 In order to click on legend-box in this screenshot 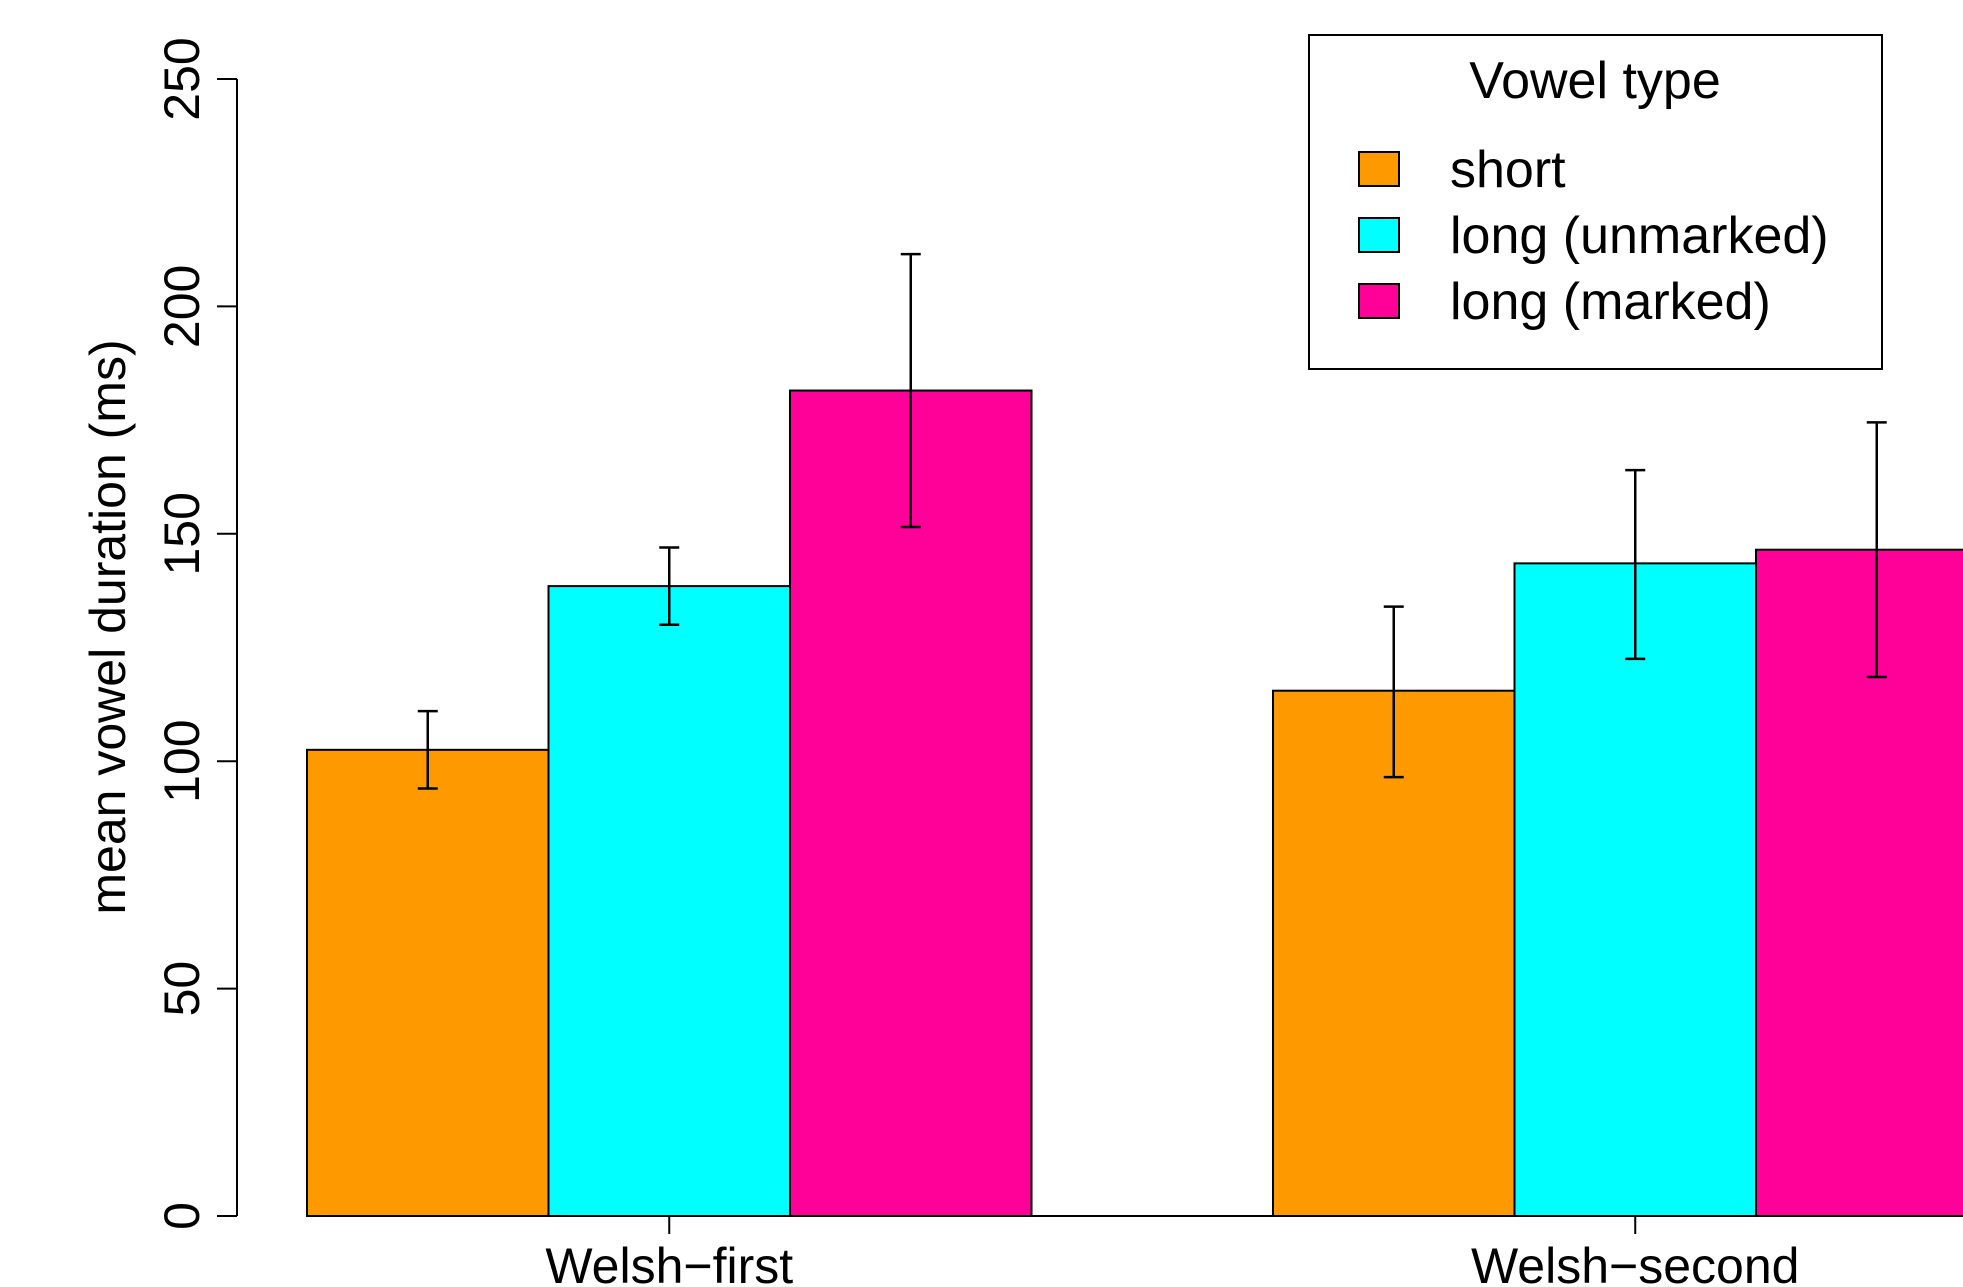, I will do `click(1595, 202)`.